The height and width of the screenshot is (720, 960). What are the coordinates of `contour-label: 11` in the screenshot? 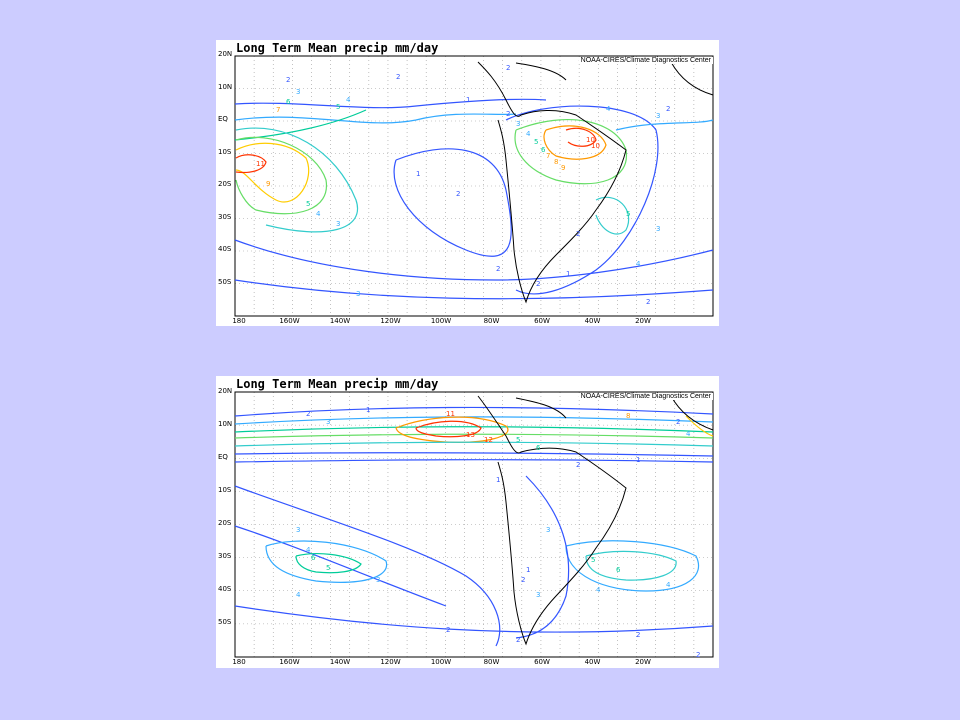 It's located at (260, 164).